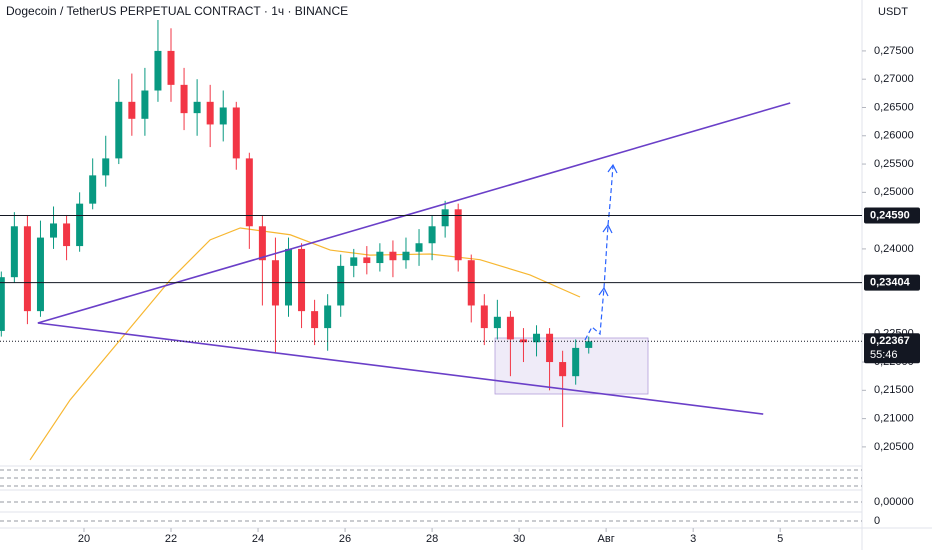 The image size is (932, 550). Describe the element at coordinates (894, 79) in the screenshot. I see `y-tick-label: 0,27000` at that location.